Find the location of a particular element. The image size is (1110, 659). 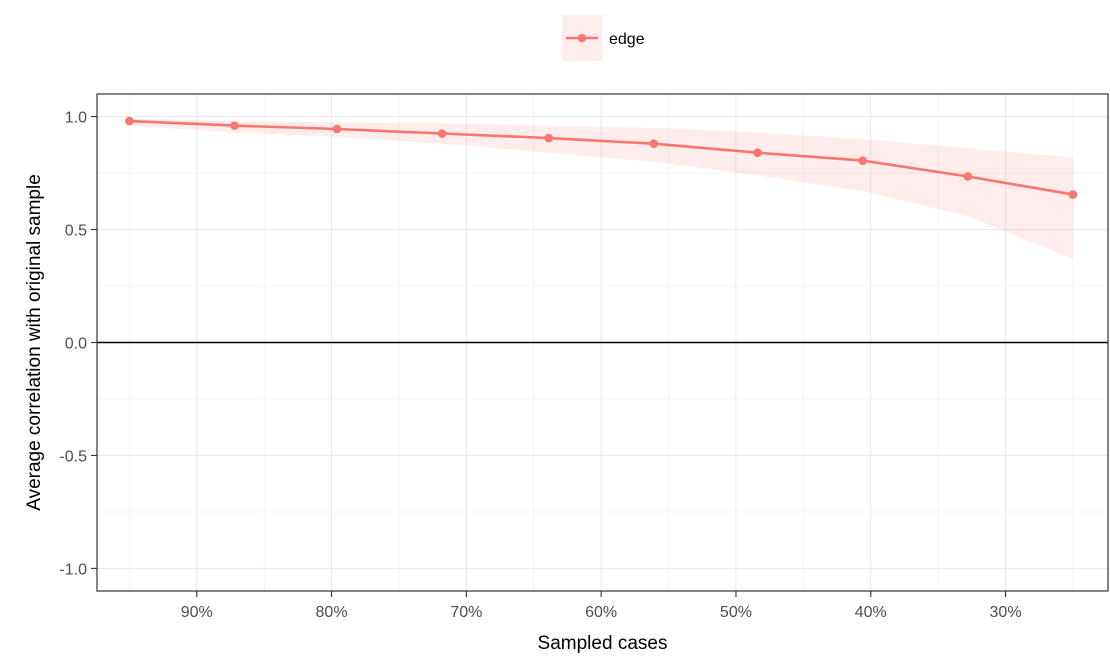

x-tick-label-4: 50% is located at coordinates (736, 612).